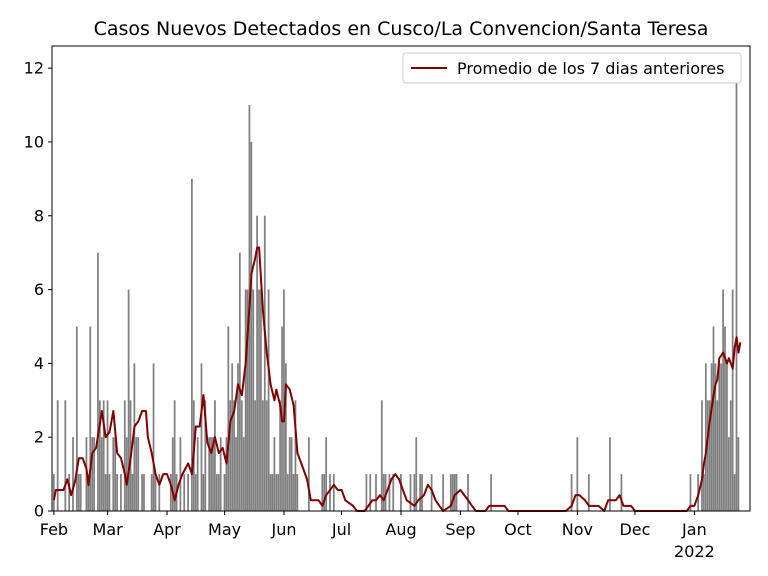 The image size is (768, 576). What do you see at coordinates (39, 363) in the screenshot?
I see `y-tick-label: 4` at bounding box center [39, 363].